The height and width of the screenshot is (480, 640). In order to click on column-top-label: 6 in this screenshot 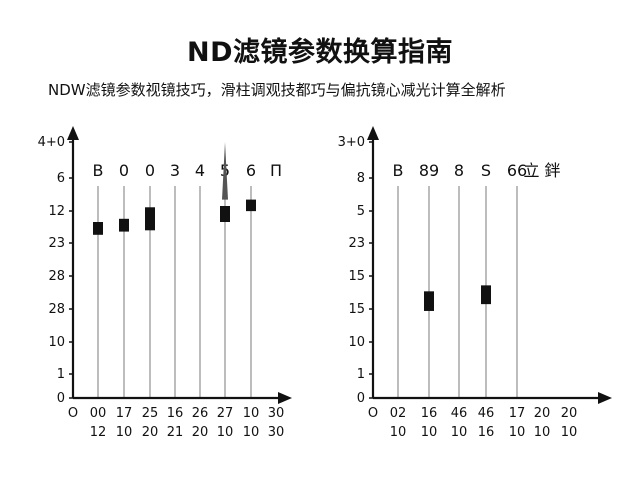, I will do `click(251, 170)`.